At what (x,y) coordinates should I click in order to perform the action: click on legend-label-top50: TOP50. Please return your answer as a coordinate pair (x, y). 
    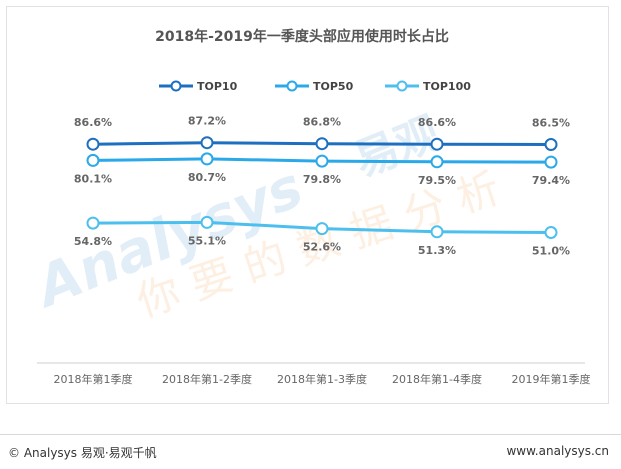
    Looking at the image, I should click on (333, 86).